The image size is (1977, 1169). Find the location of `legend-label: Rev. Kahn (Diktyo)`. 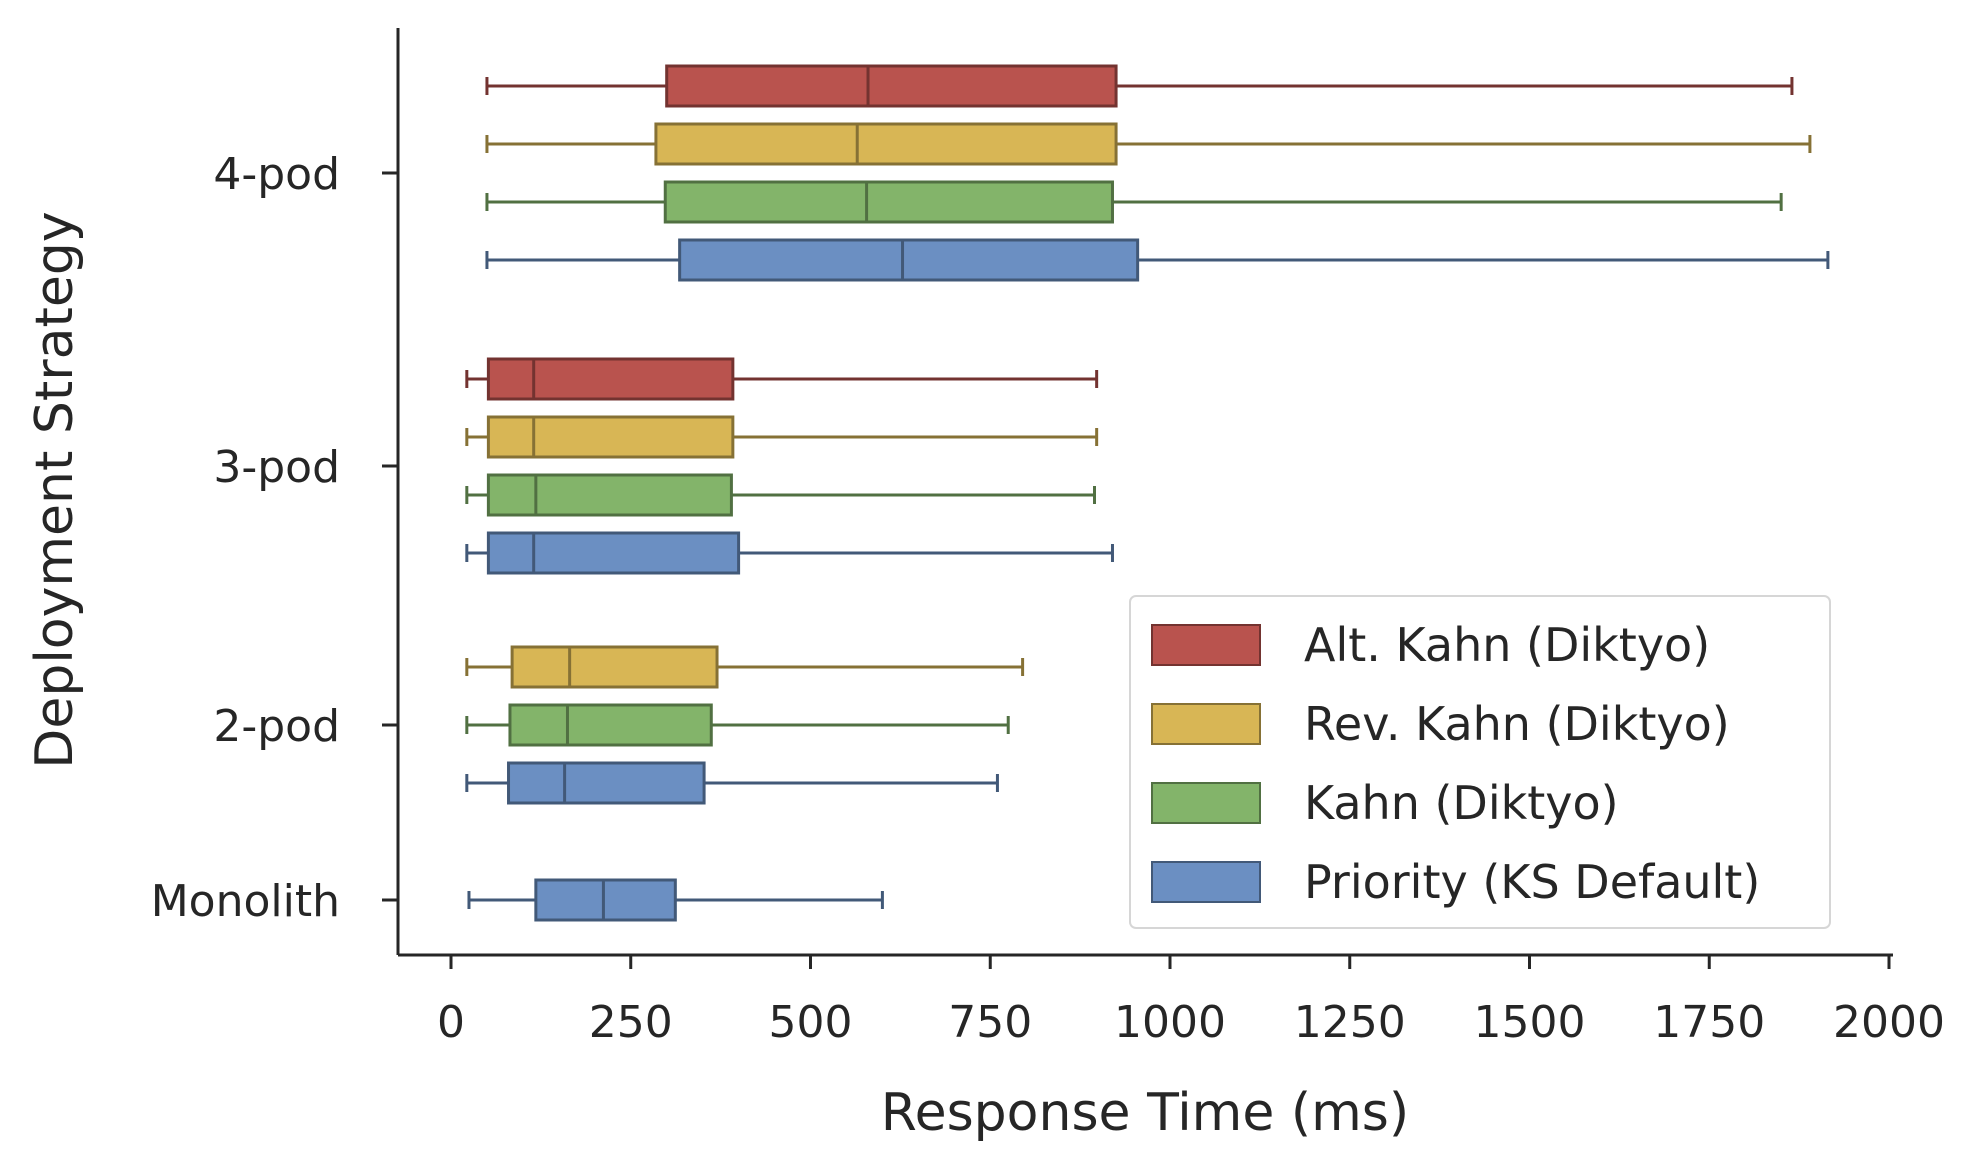

legend-label: Rev. Kahn (Diktyo) is located at coordinates (1517, 724).